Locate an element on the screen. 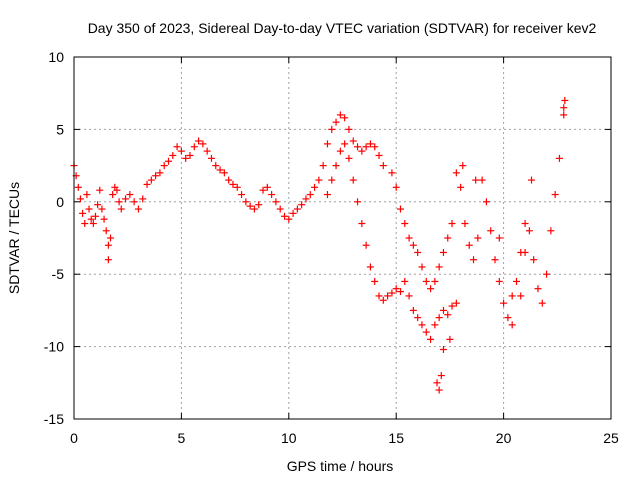 This screenshot has width=640, height=480. y-tick-label: 10 is located at coordinates (56, 57).